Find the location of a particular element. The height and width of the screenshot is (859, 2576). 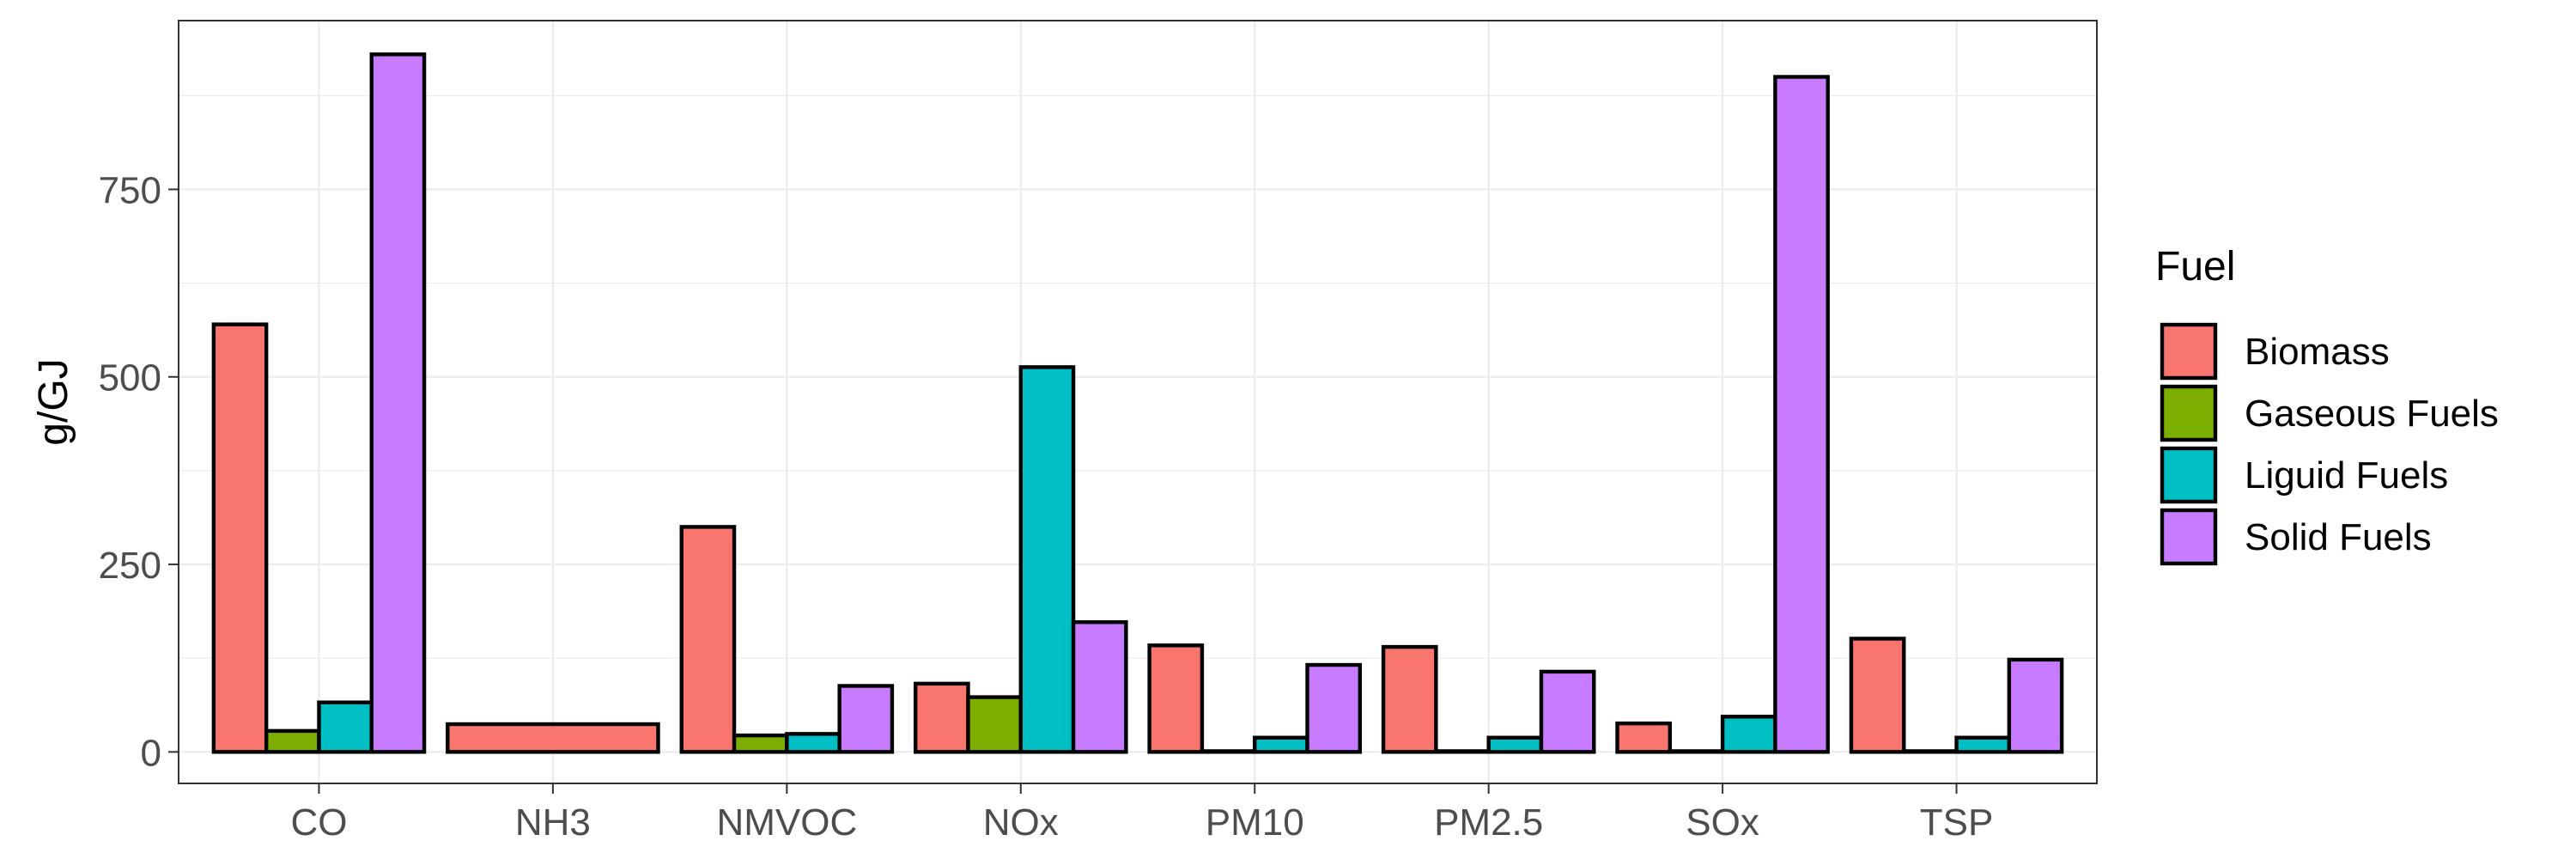

bar-solid-fuels-pm10 is located at coordinates (1334, 708).